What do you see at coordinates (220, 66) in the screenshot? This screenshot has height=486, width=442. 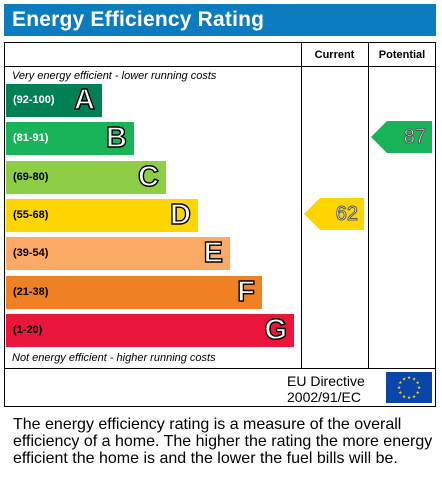 I see `header-divider` at bounding box center [220, 66].